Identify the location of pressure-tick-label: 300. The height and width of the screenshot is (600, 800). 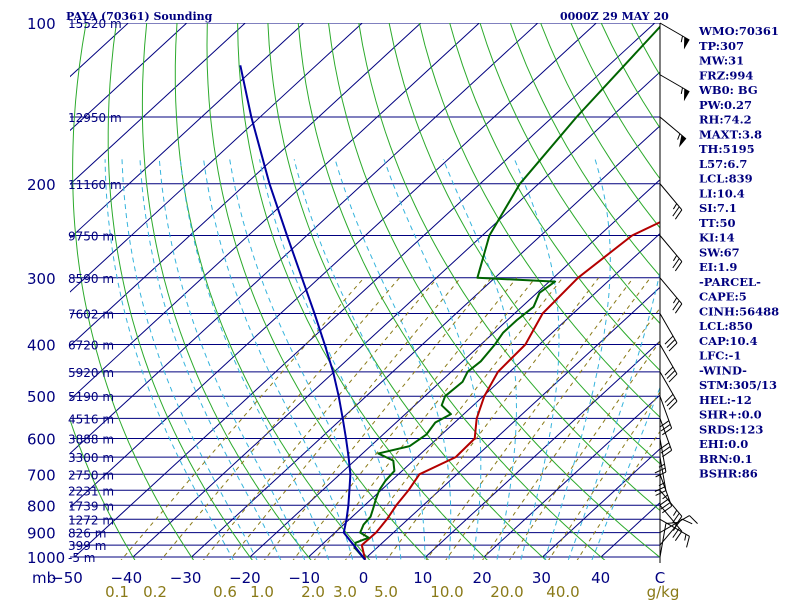
(41, 279).